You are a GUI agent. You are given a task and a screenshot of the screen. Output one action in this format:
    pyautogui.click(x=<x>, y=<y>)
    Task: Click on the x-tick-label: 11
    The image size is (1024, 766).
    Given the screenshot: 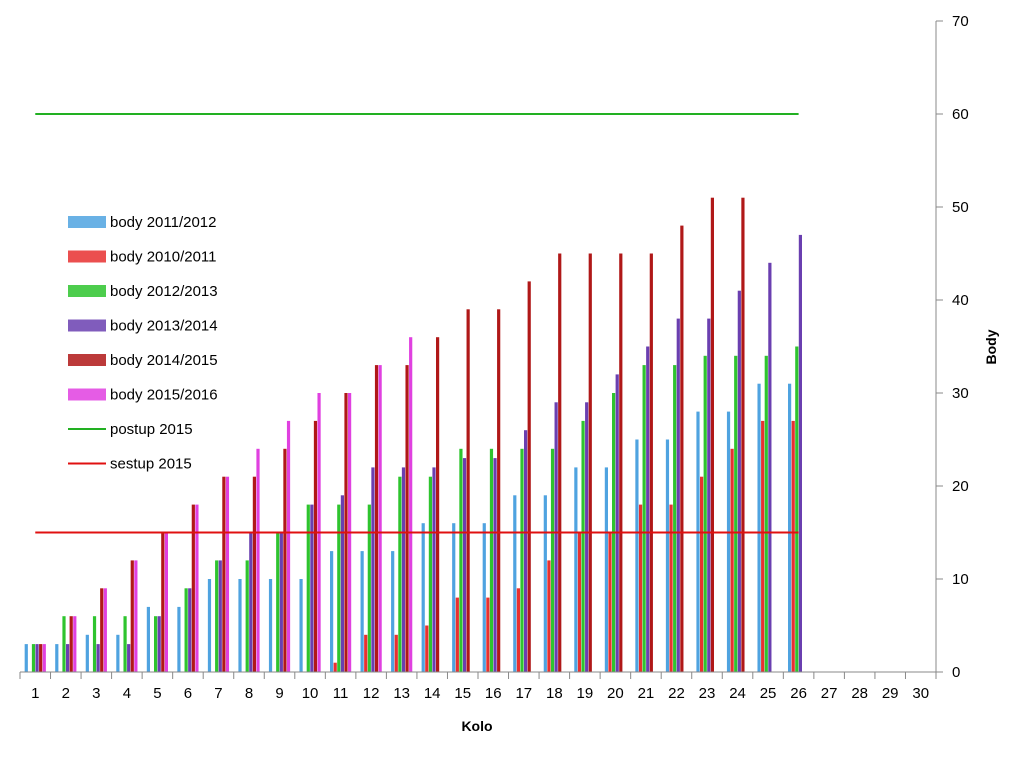 What is the action you would take?
    pyautogui.click(x=341, y=693)
    